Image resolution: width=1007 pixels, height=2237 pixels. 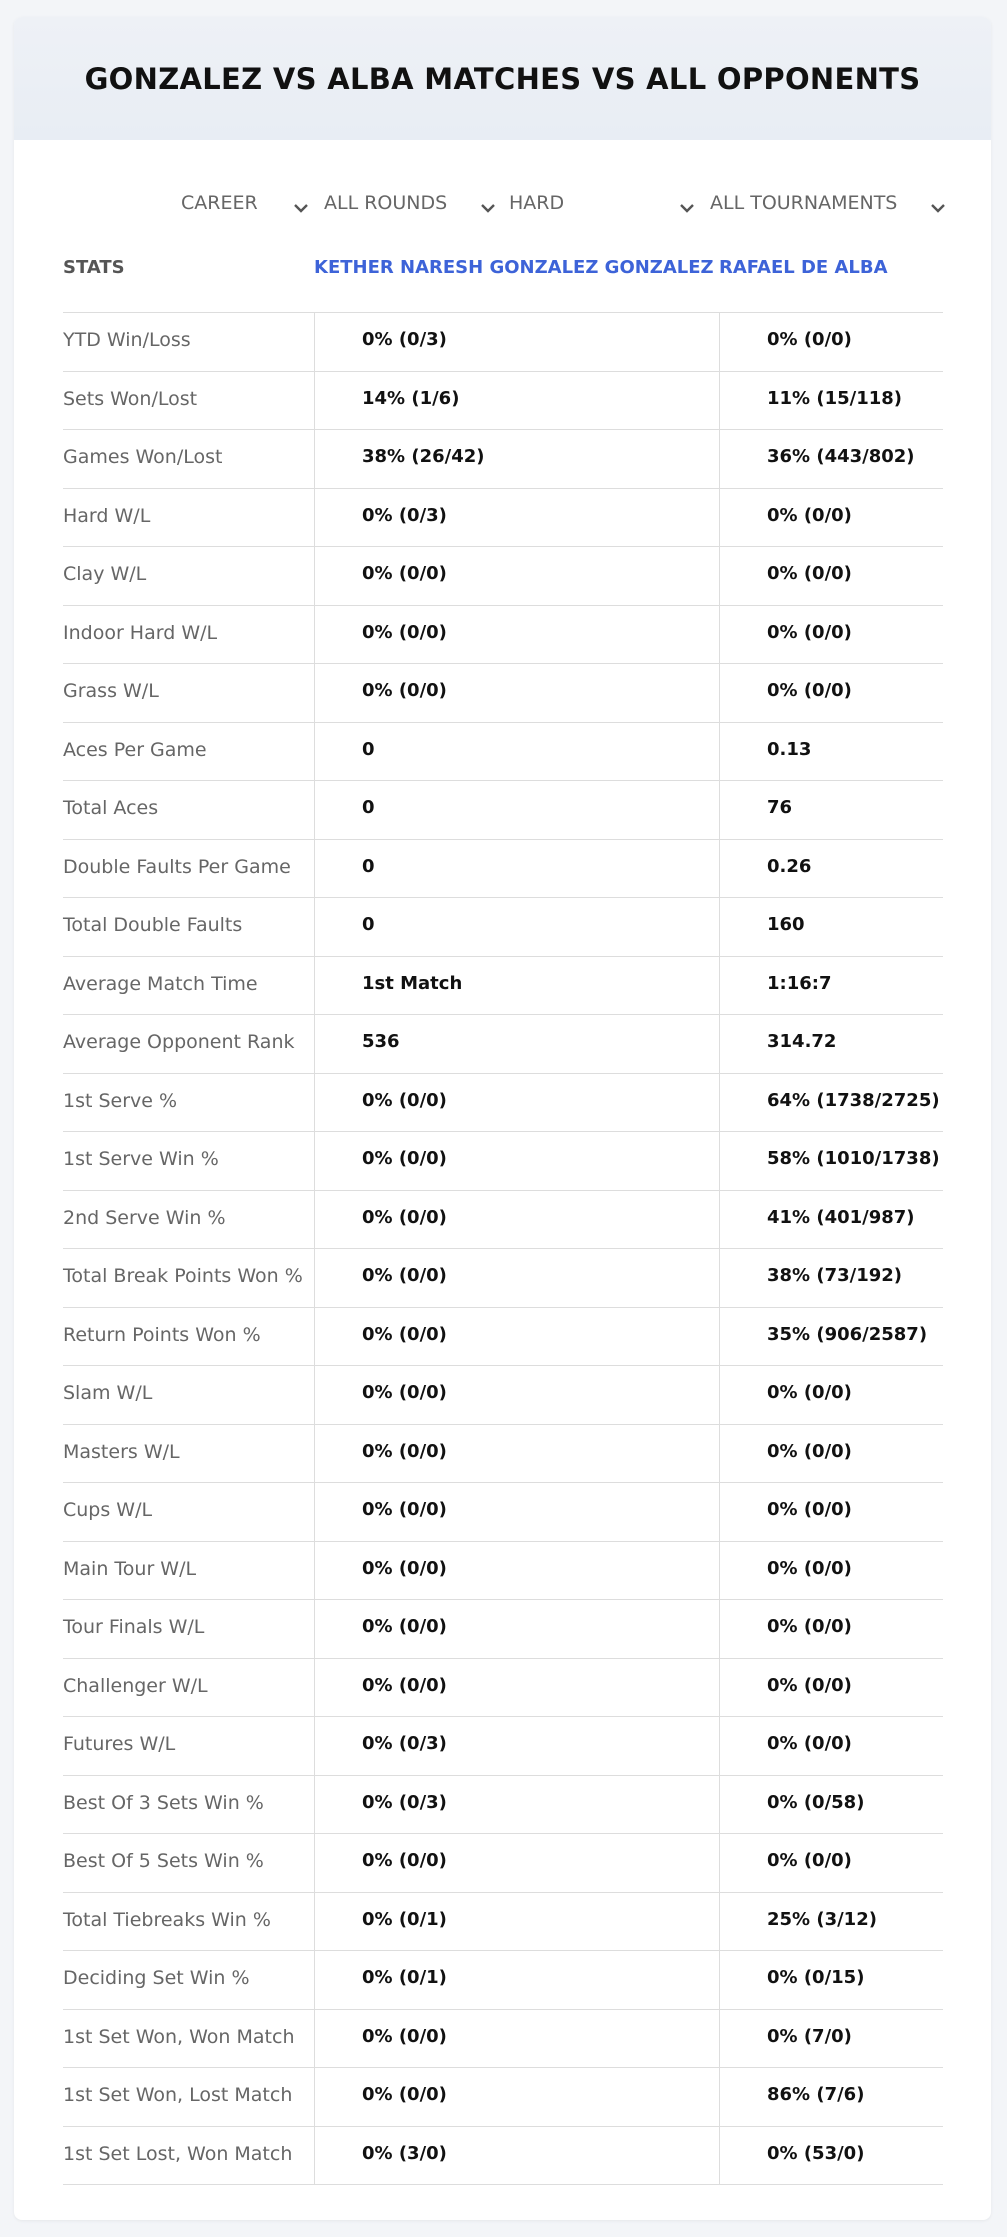 I want to click on stat-label: Average Match Time, so click(x=160, y=983).